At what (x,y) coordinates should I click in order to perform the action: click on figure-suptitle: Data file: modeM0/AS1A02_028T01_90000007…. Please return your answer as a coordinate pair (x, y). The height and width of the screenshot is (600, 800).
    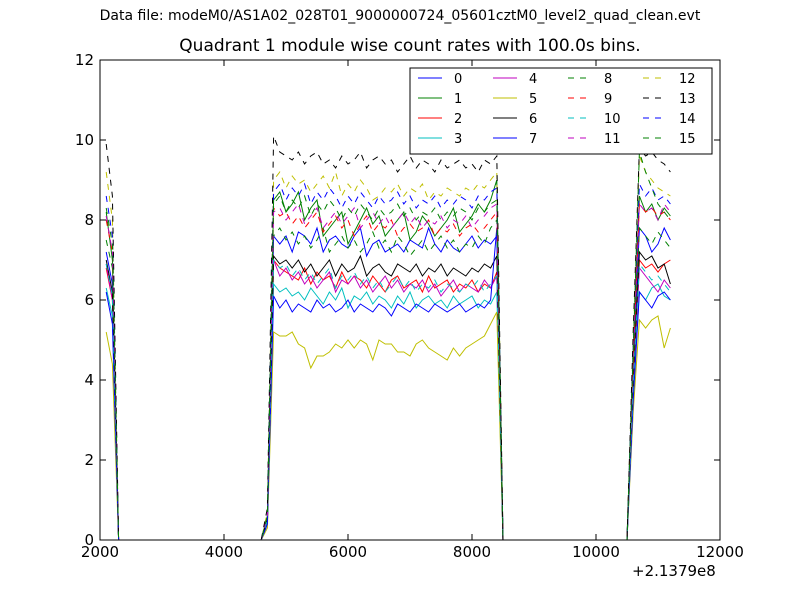
    Looking at the image, I should click on (400, 16).